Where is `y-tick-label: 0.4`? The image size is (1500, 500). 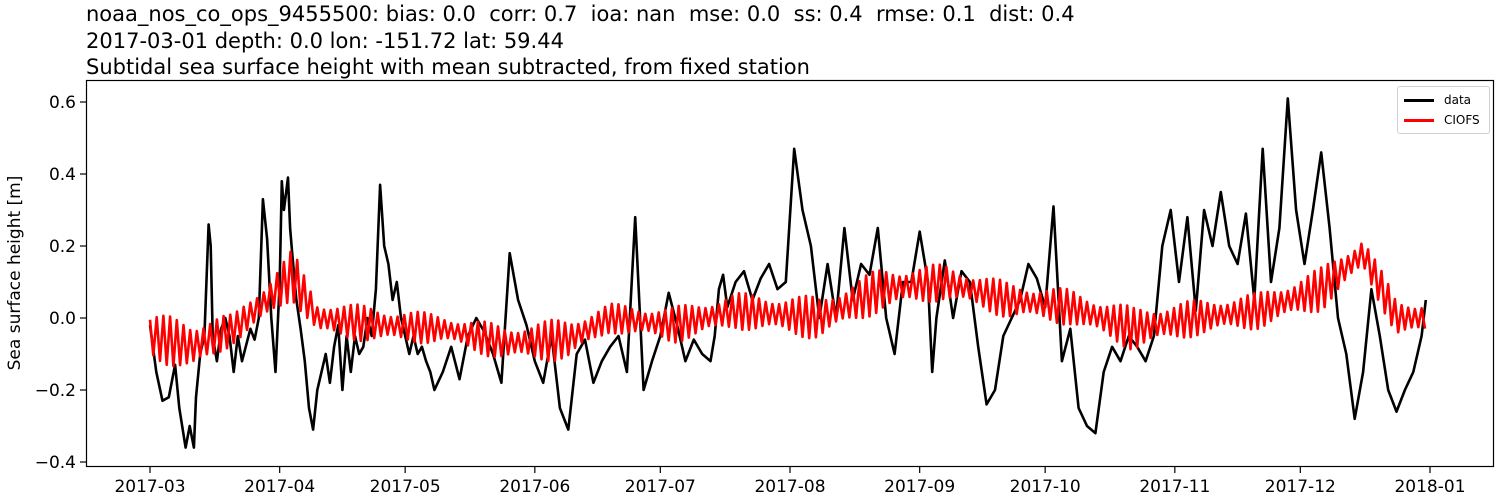
y-tick-label: 0.4 is located at coordinates (62, 175).